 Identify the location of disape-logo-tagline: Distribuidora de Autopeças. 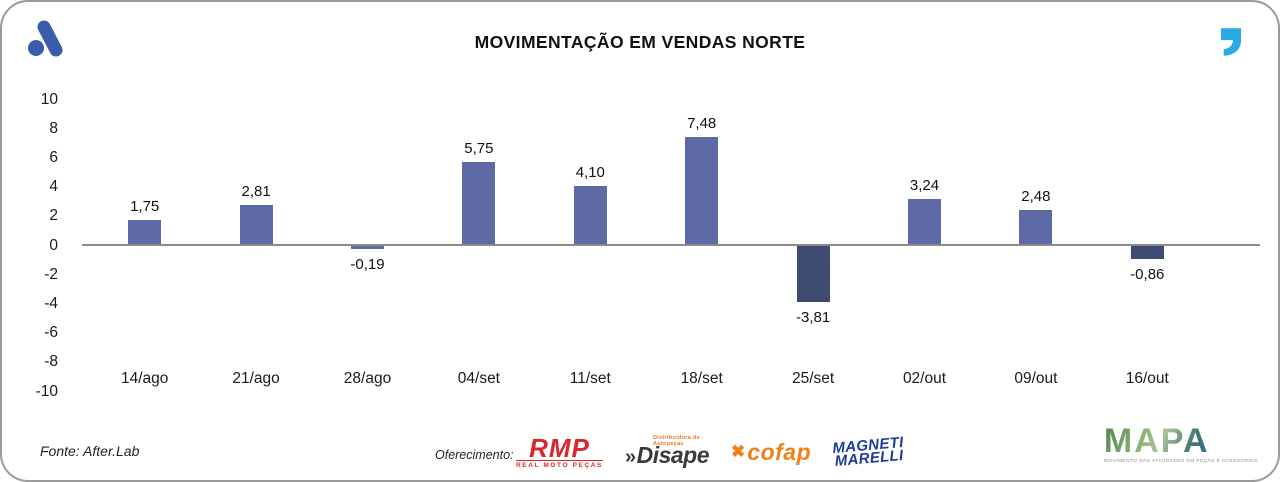
(676, 441).